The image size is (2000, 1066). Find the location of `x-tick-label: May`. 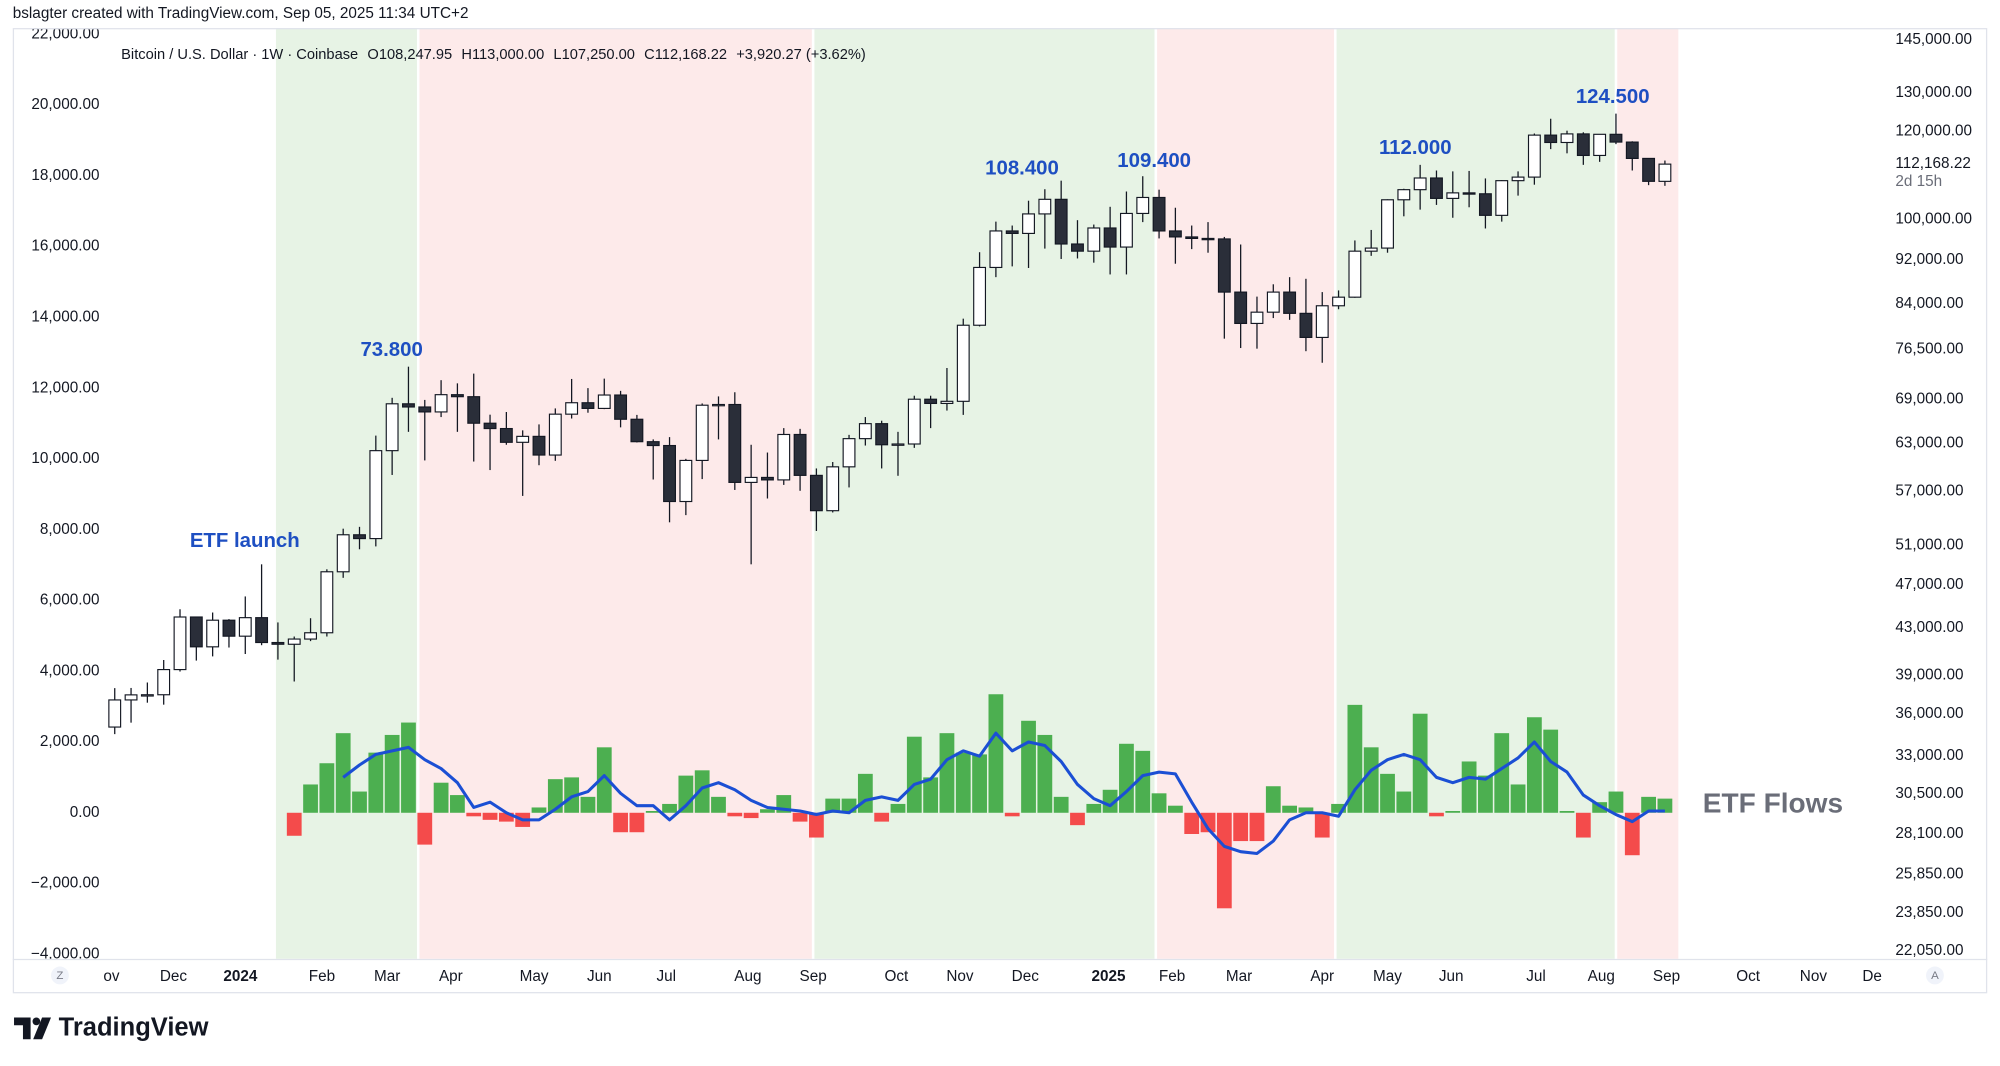

x-tick-label: May is located at coordinates (534, 976).